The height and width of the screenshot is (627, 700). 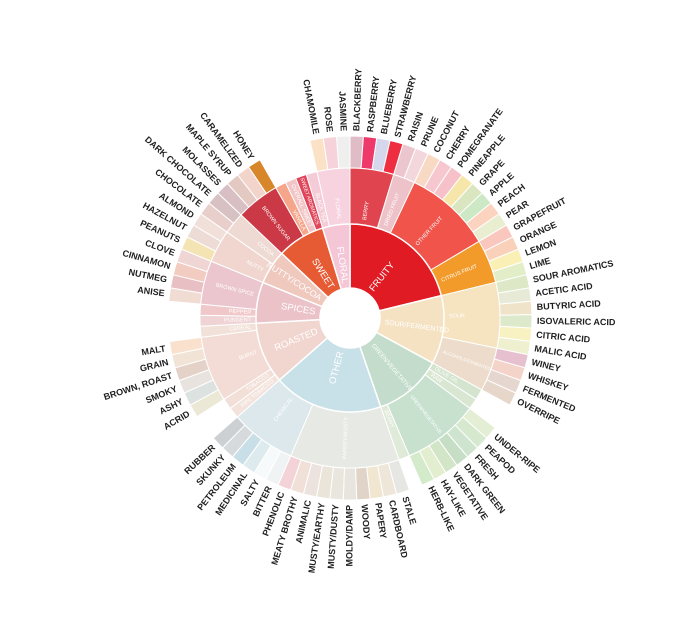 What do you see at coordinates (380, 520) in the screenshot?
I see `label-papery: PAPERY` at bounding box center [380, 520].